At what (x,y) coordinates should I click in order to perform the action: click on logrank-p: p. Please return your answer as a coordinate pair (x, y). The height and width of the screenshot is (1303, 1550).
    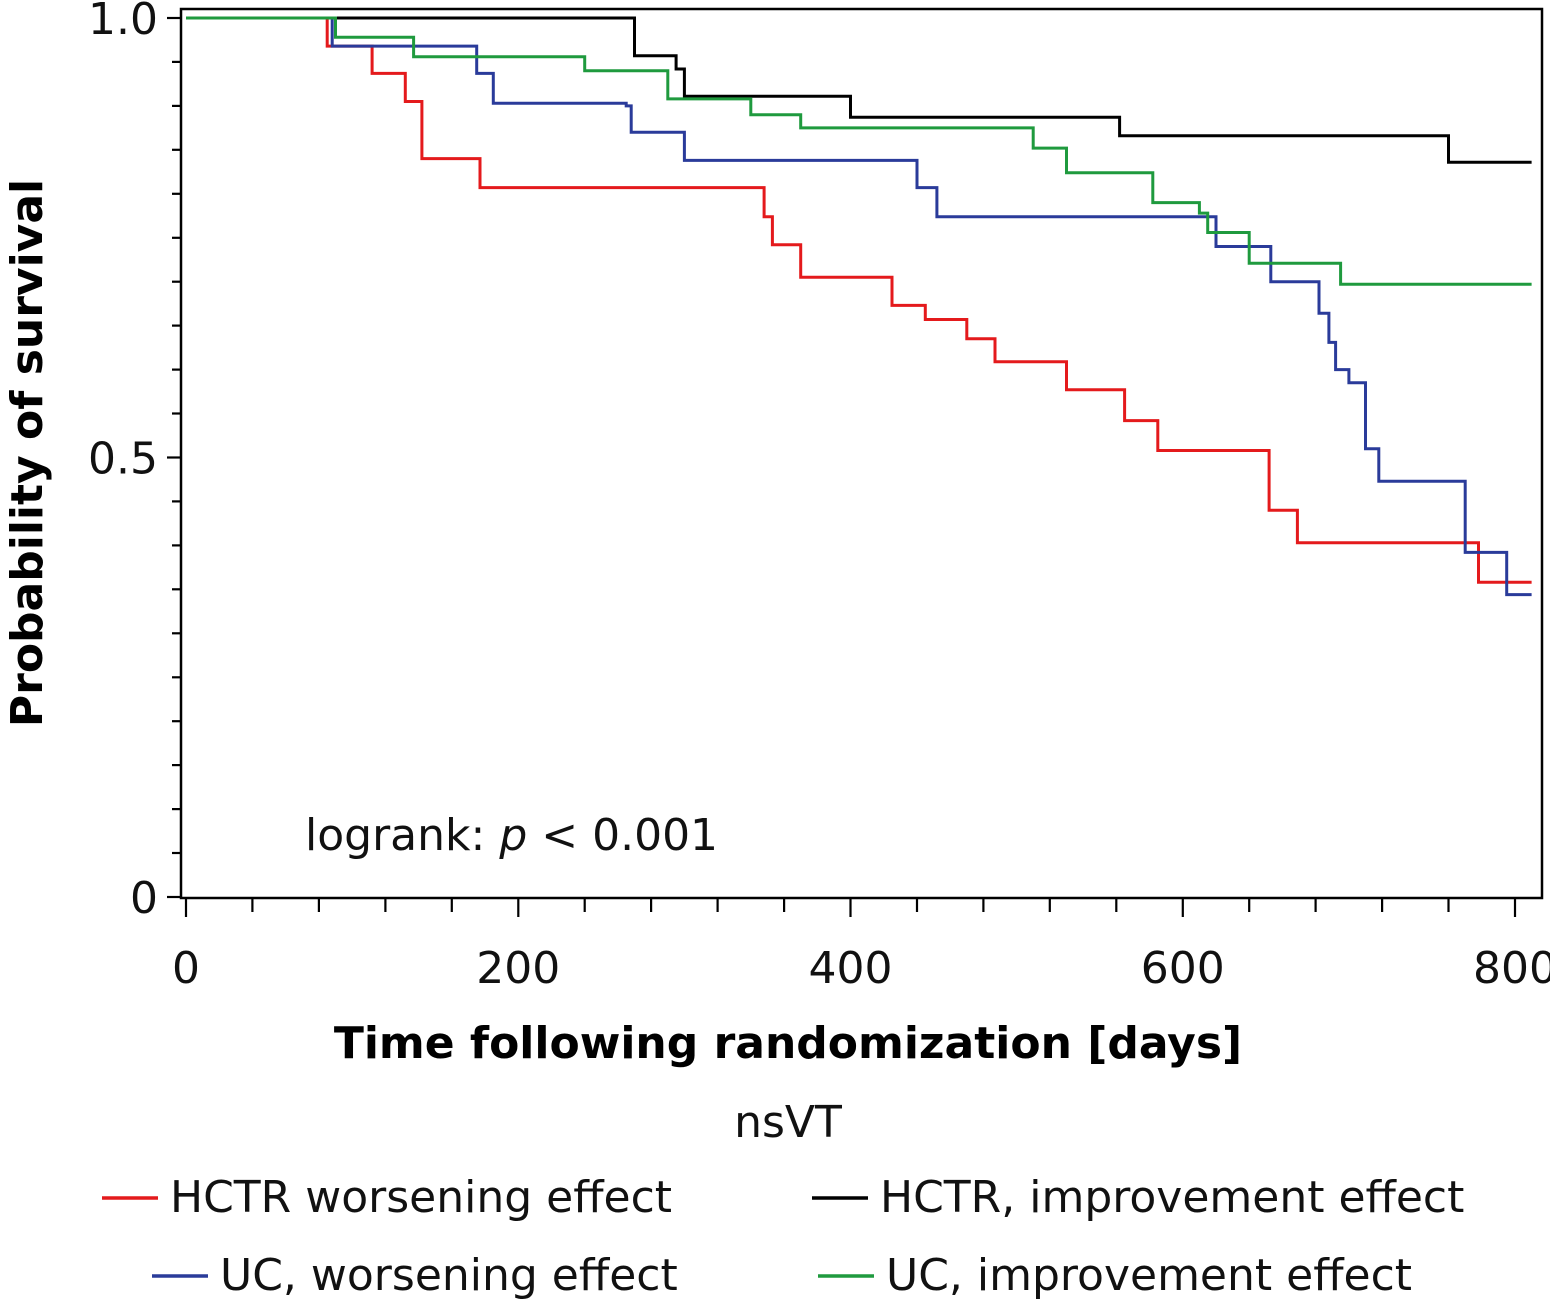
    Looking at the image, I should click on (512, 835).